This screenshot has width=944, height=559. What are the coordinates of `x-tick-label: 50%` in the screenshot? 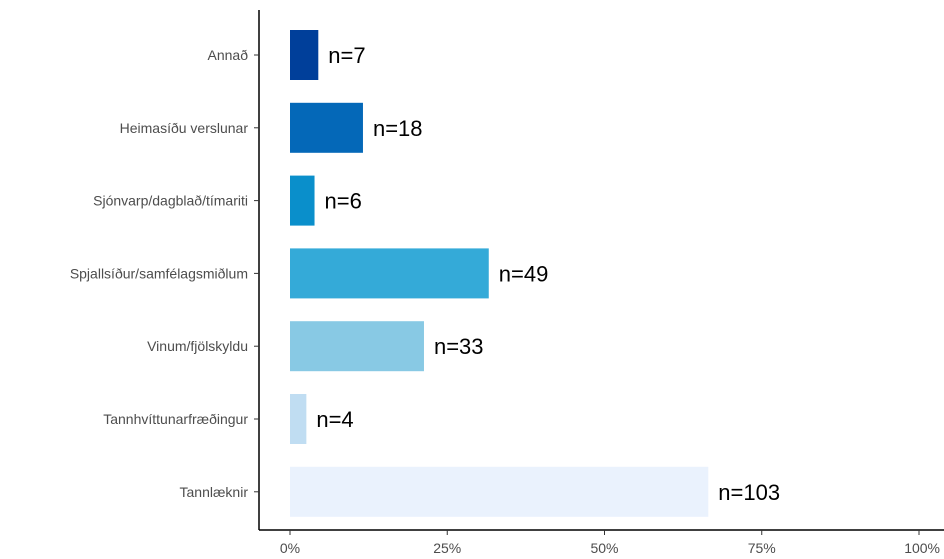 It's located at (604, 548).